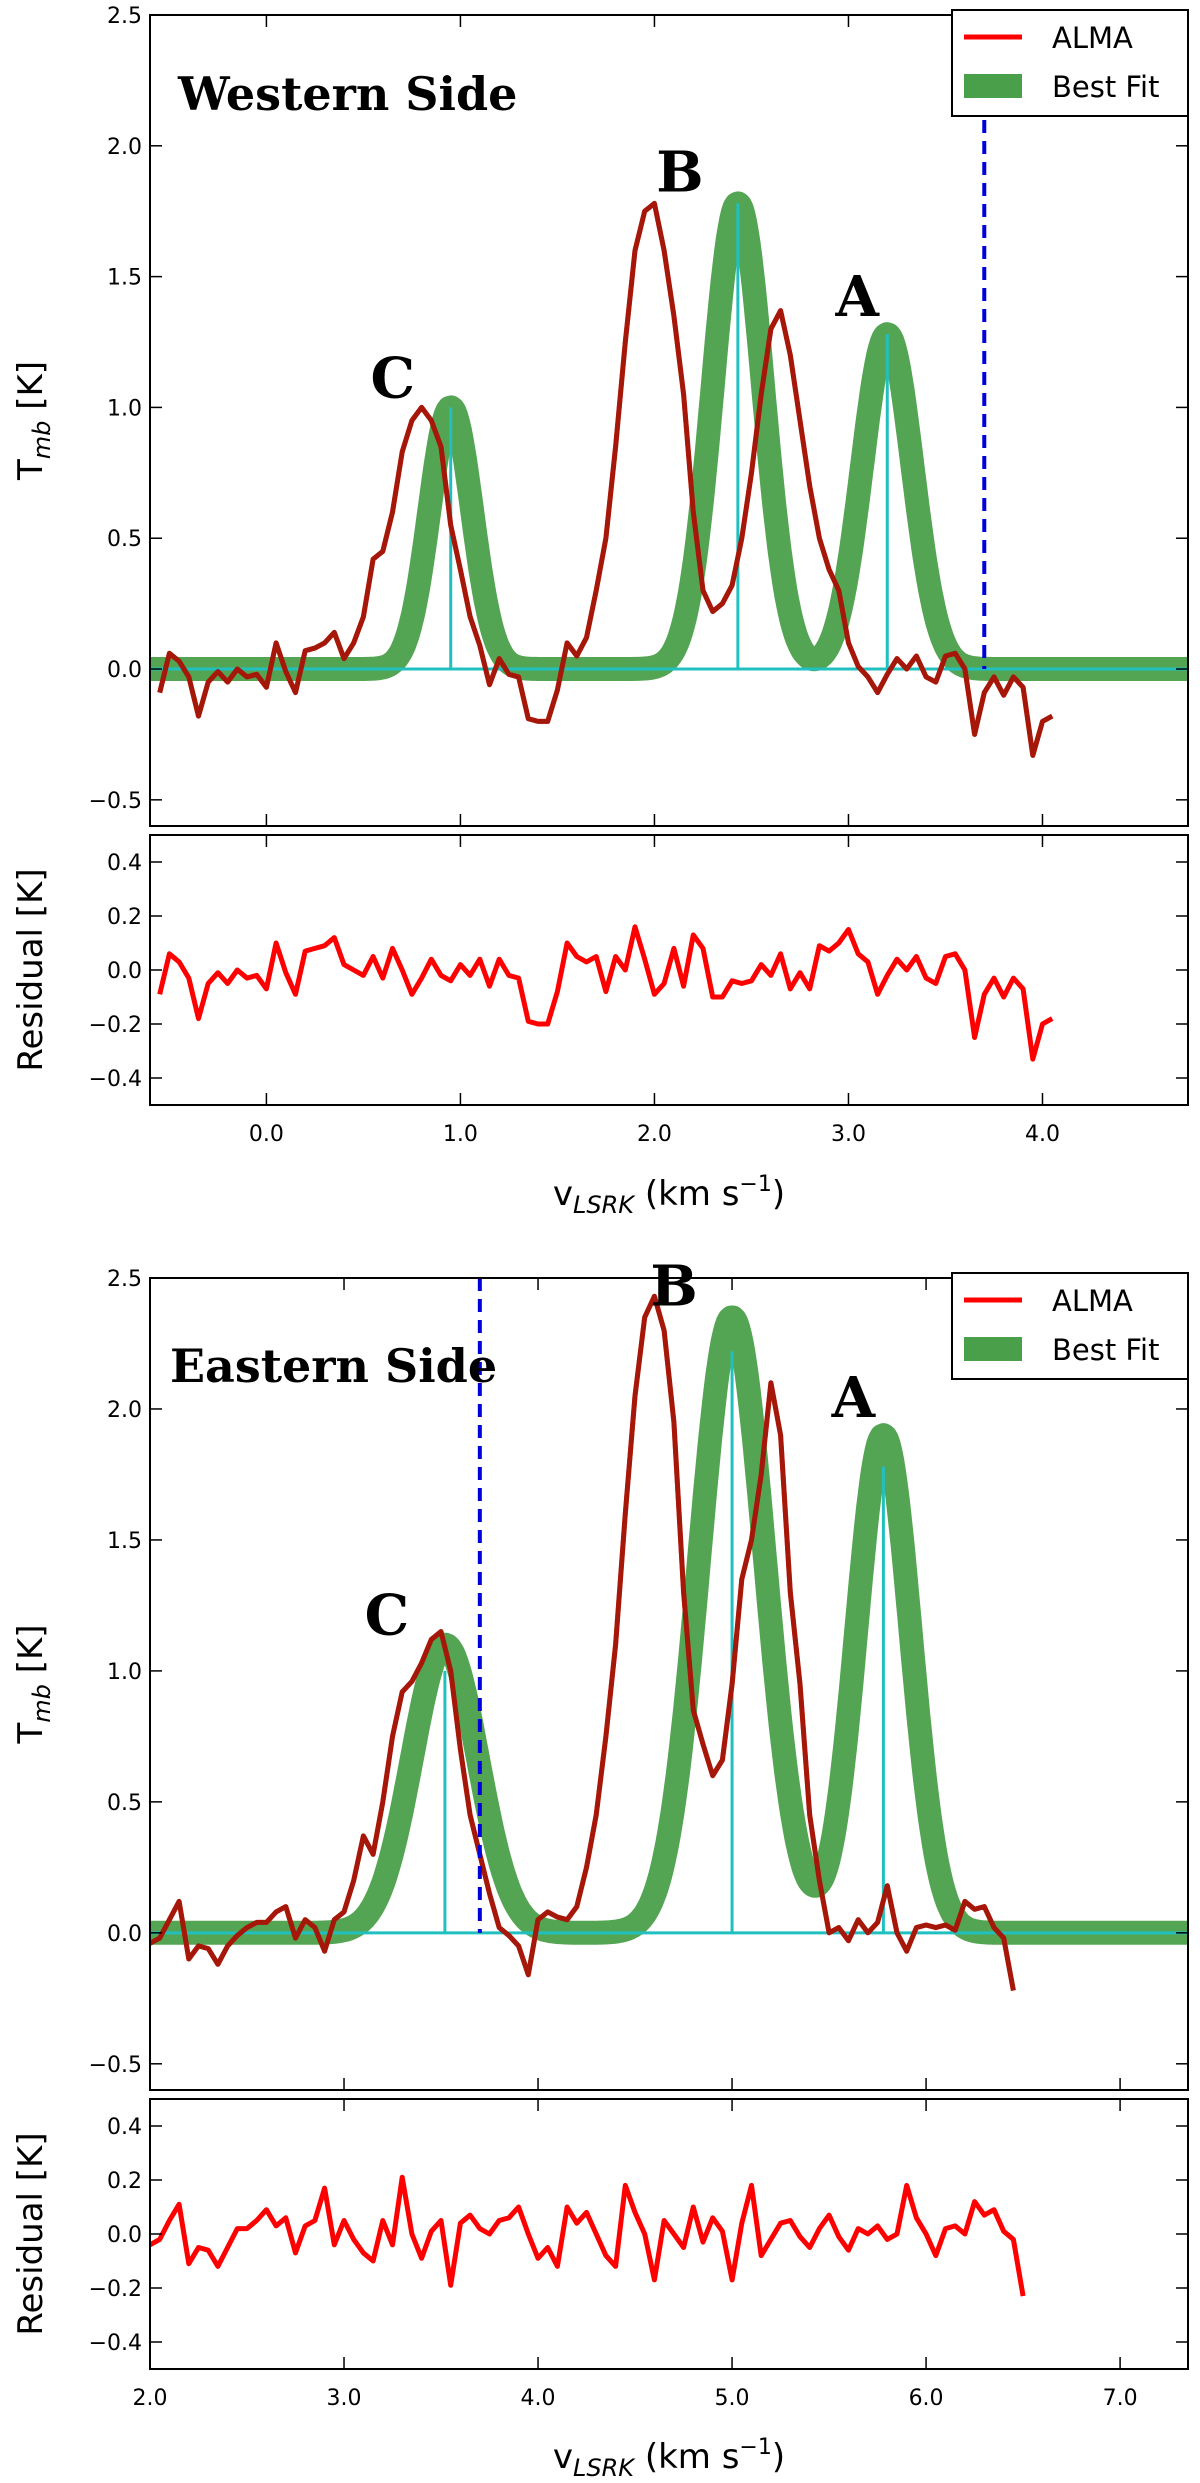  I want to click on x-tick-label: 0.0, so click(266, 1134).